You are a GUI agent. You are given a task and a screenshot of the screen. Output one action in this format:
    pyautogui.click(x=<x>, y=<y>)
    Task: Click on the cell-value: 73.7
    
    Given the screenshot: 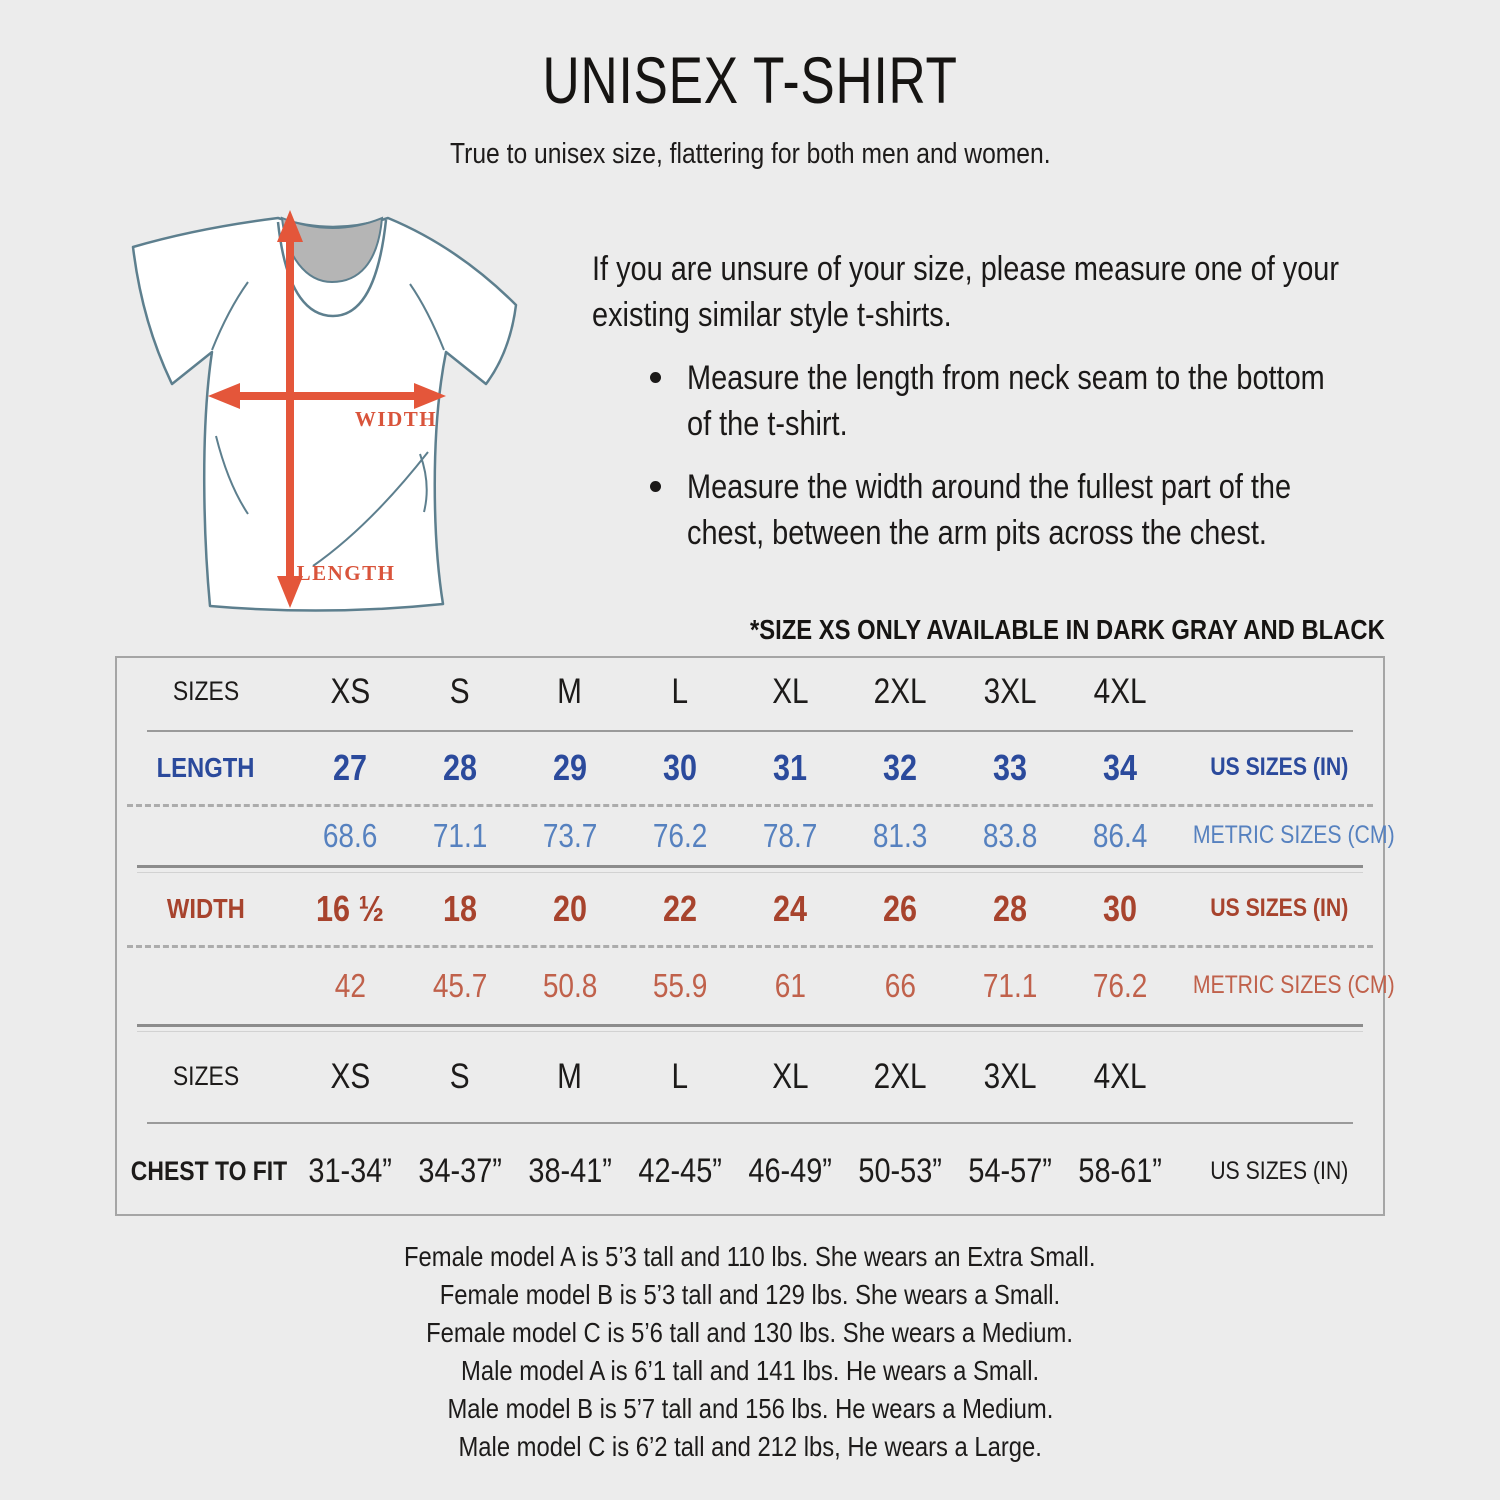 What is the action you would take?
    pyautogui.click(x=570, y=835)
    